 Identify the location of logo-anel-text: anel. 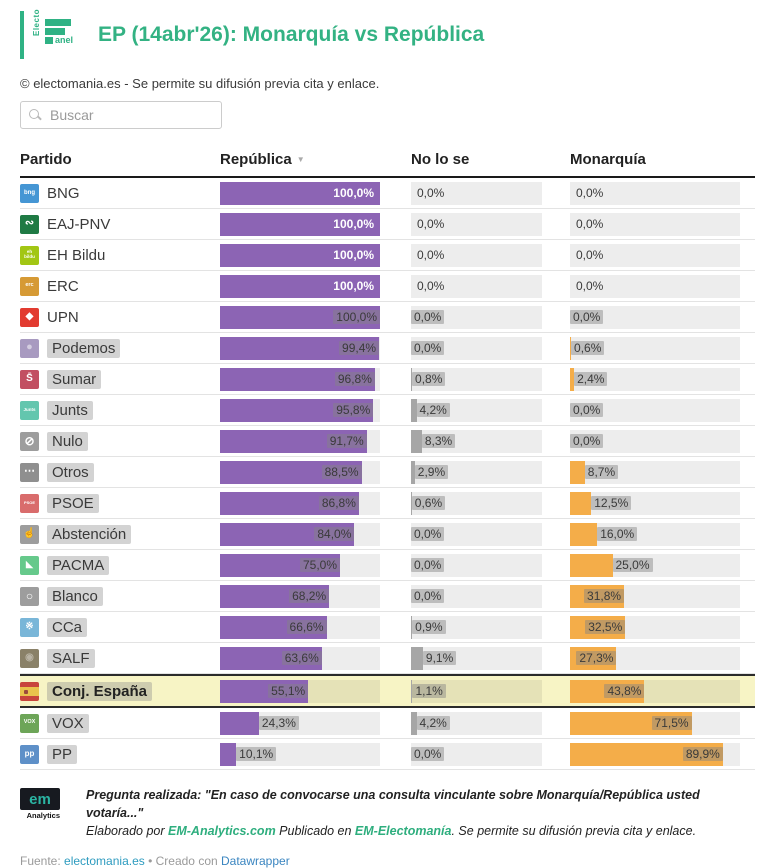
(64, 40).